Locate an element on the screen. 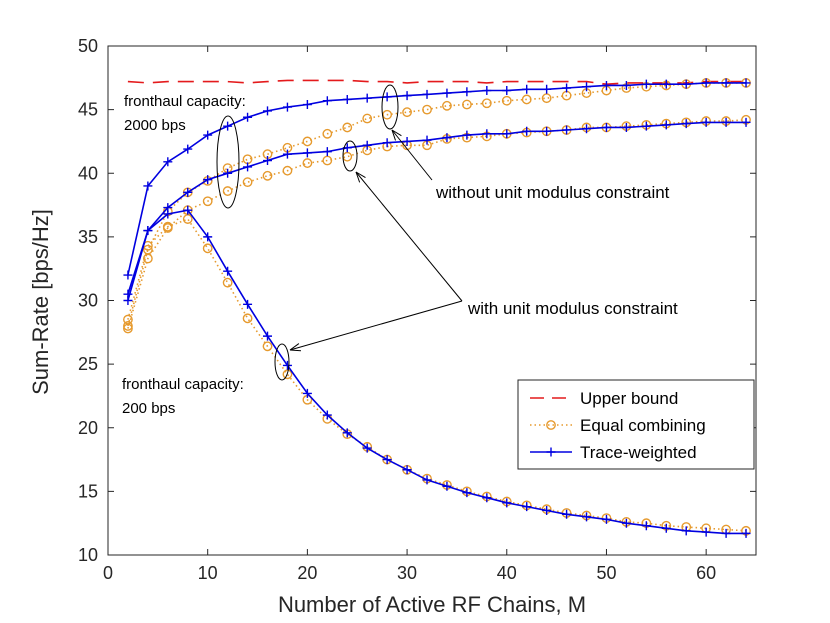 The width and height of the screenshot is (830, 623). y-tick-label: 25 is located at coordinates (88, 364).